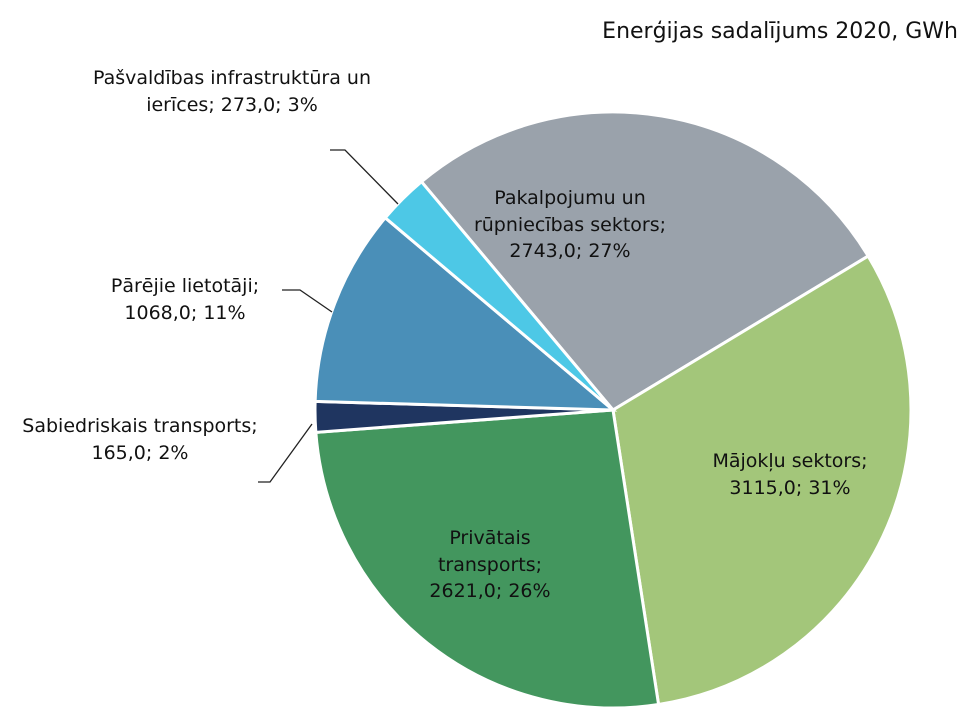  Describe the element at coordinates (224, 313) in the screenshot. I see `label-percent: 11%` at that location.